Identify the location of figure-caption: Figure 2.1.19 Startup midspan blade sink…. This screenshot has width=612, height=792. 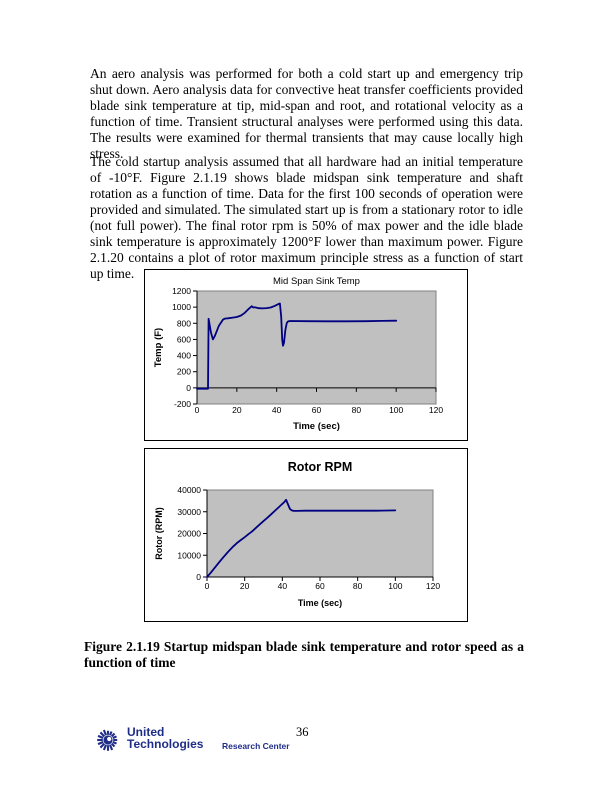
(304, 654).